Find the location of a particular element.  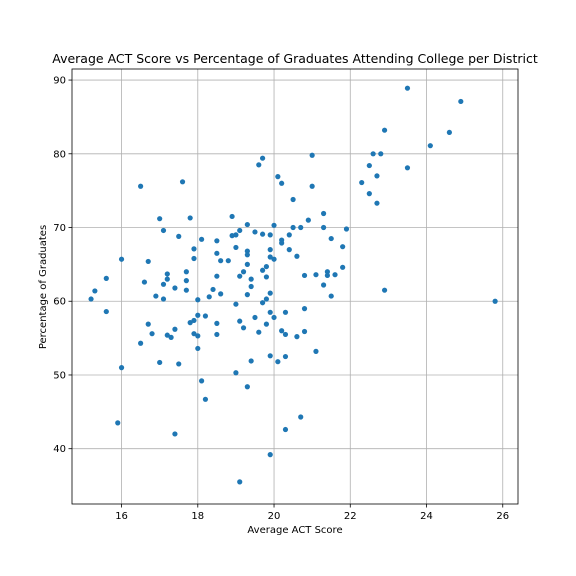

y-tick-label: 60 is located at coordinates (59, 302).